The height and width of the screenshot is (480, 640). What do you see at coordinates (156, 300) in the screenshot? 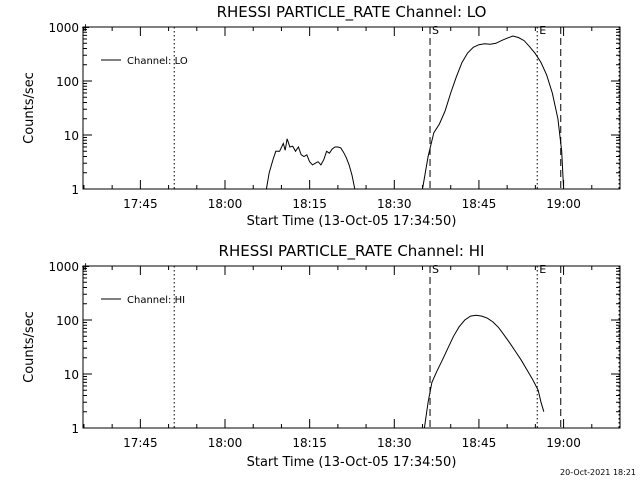
I see `legend-label: Channel: HI` at bounding box center [156, 300].